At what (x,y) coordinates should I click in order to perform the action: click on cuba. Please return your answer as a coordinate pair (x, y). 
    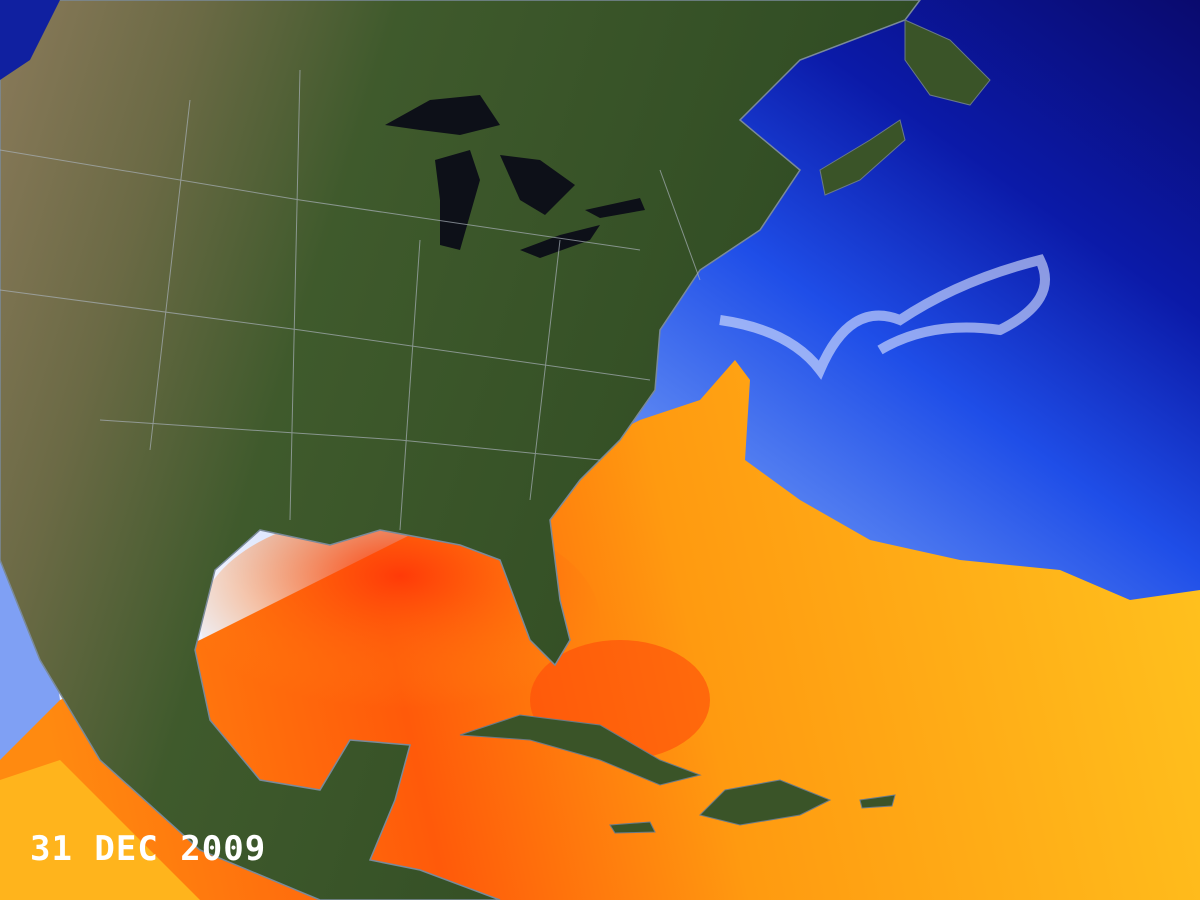
    Looking at the image, I should click on (580, 750).